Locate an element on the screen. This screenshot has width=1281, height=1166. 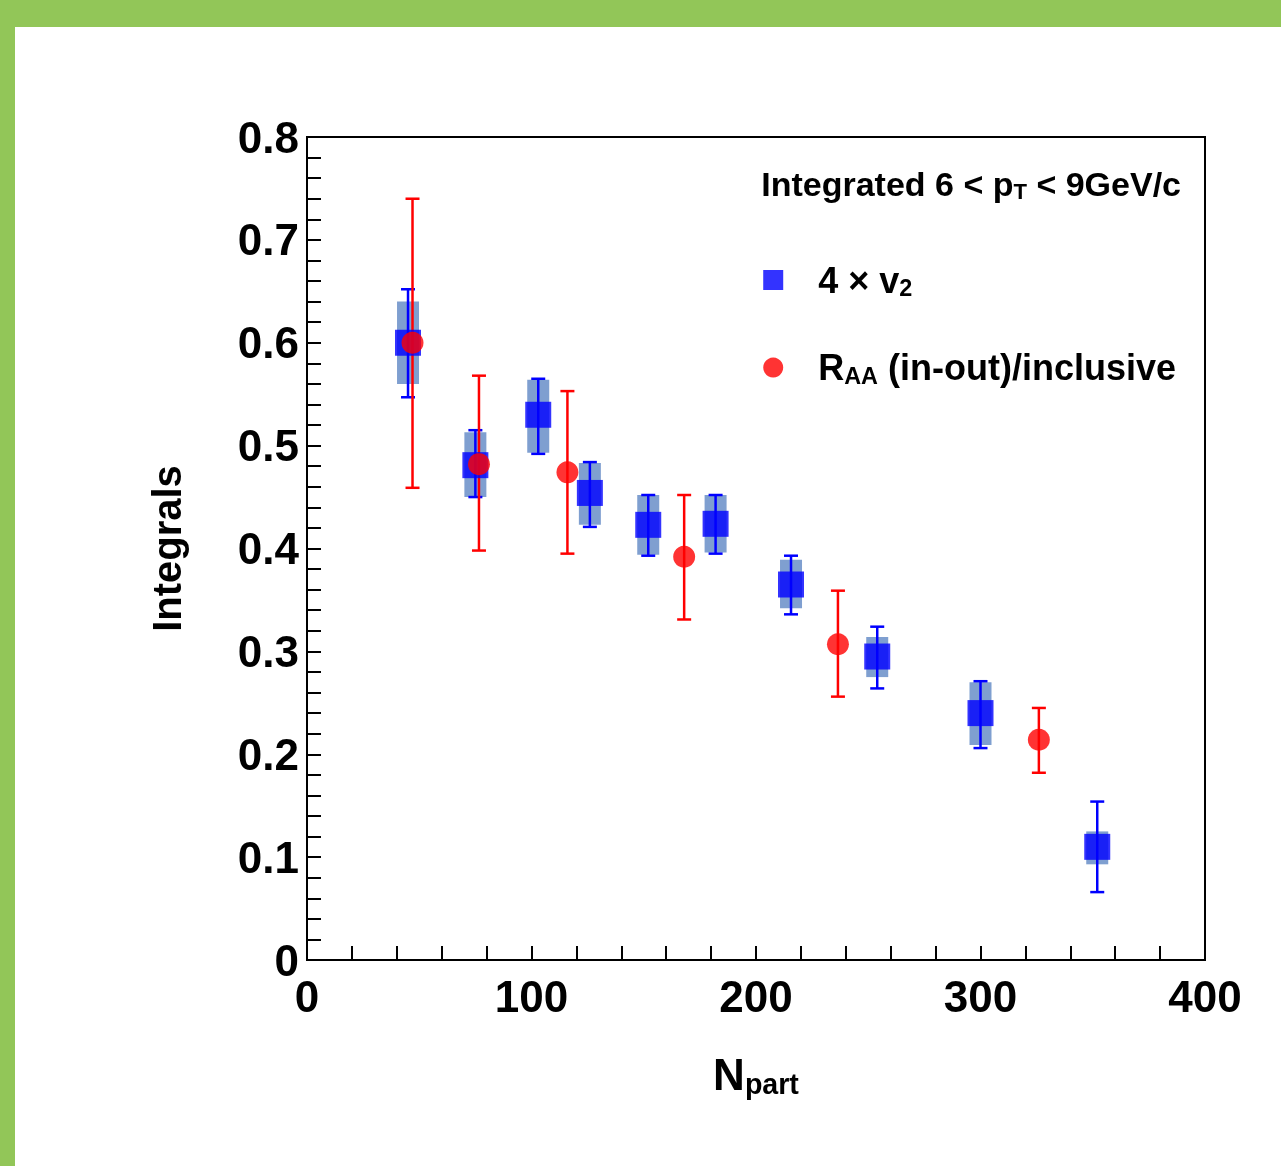
y-tick-label: 0.7 is located at coordinates (268, 240).